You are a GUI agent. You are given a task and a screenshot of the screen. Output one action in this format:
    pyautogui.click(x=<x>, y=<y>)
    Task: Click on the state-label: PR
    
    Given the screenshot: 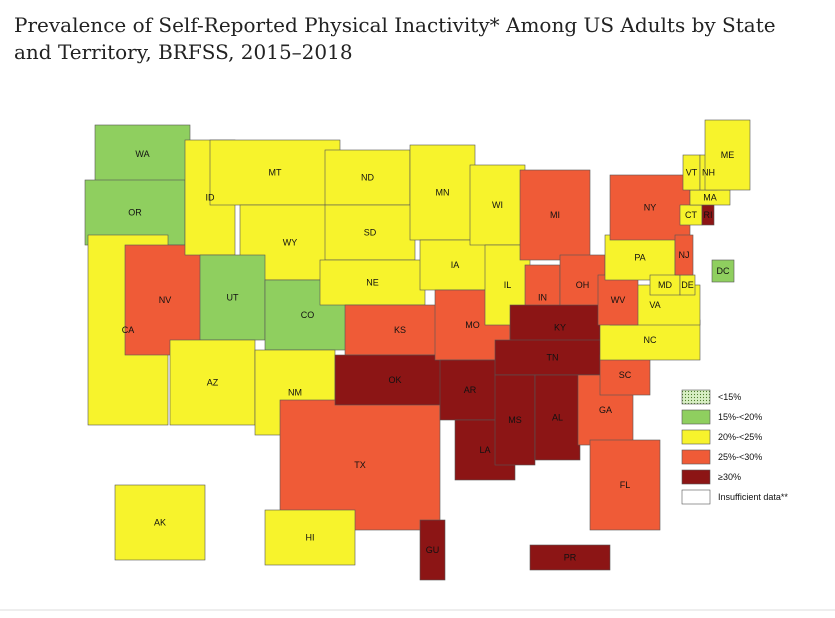 What is the action you would take?
    pyautogui.click(x=570, y=558)
    